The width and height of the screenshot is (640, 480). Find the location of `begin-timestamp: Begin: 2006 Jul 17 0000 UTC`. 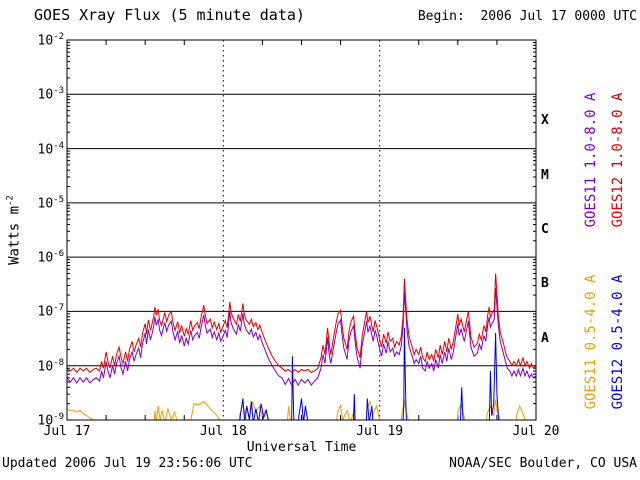

begin-timestamp: Begin: 2006 Jul 17 0000 UTC is located at coordinates (527, 16).